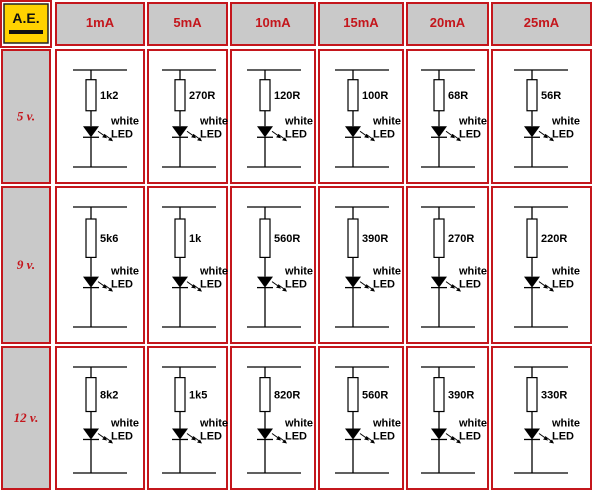  I want to click on resistor-value: 56R, so click(551, 96).